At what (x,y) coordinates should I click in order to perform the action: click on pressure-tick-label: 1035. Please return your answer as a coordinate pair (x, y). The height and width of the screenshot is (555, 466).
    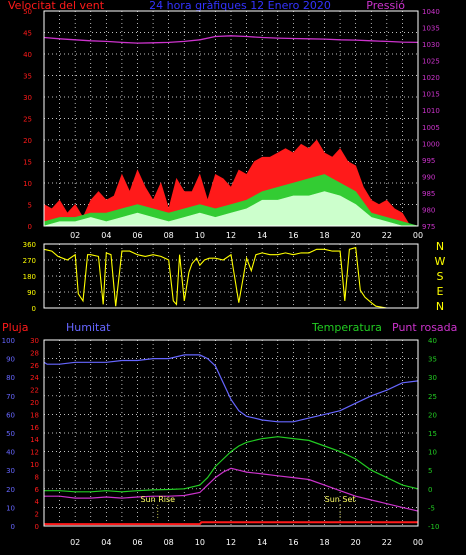
    Looking at the image, I should click on (431, 29).